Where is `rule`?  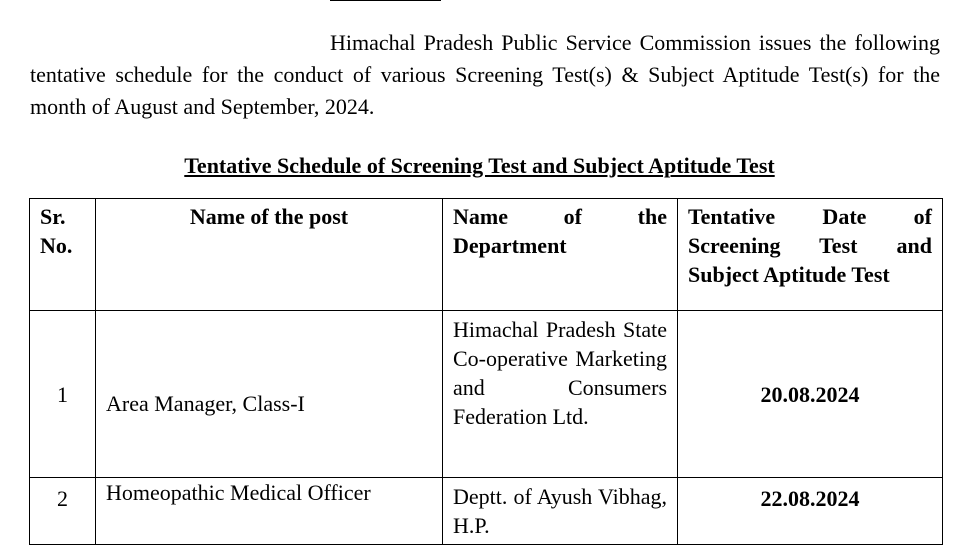 rule is located at coordinates (385, 0).